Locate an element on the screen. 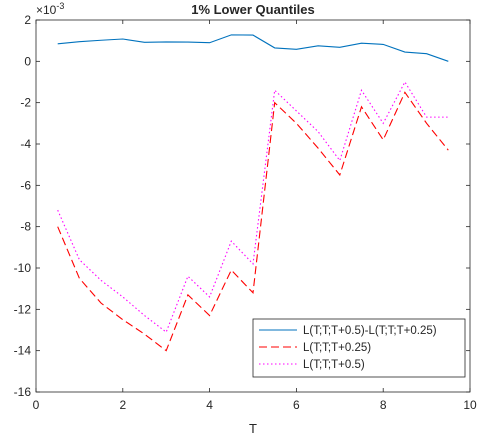  x-tick-label: 10 is located at coordinates (470, 405).